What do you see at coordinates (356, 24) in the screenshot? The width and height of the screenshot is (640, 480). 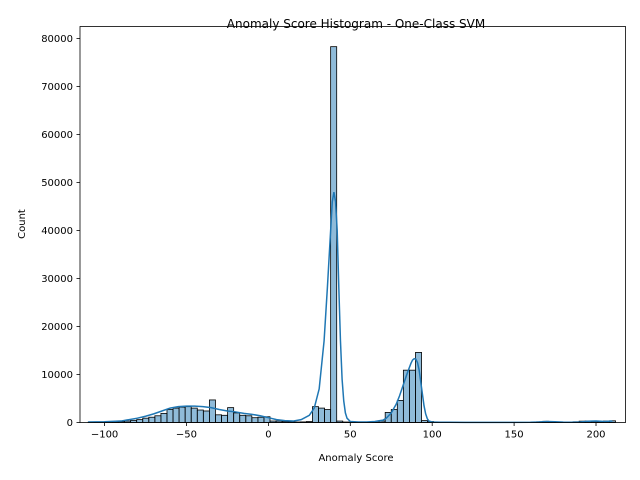 I see `chart-title: Anomaly Score Histogram - One-Class SVM` at bounding box center [356, 24].